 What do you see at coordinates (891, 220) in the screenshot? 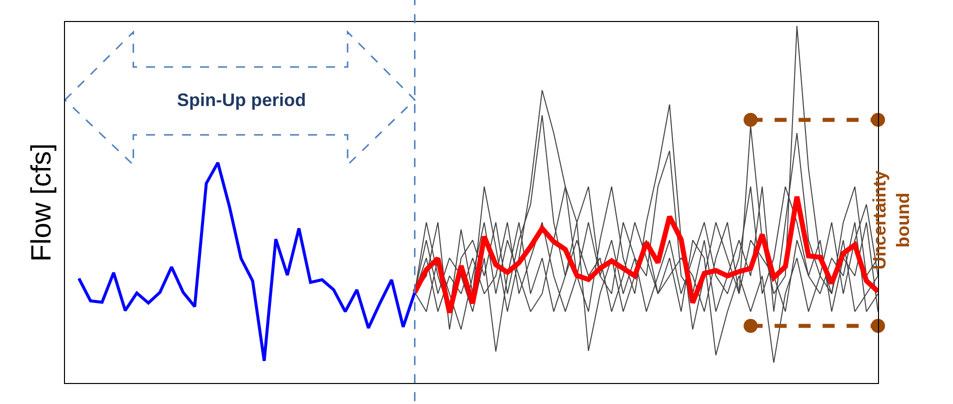
I see `annotation: Uncertainty bound` at bounding box center [891, 220].